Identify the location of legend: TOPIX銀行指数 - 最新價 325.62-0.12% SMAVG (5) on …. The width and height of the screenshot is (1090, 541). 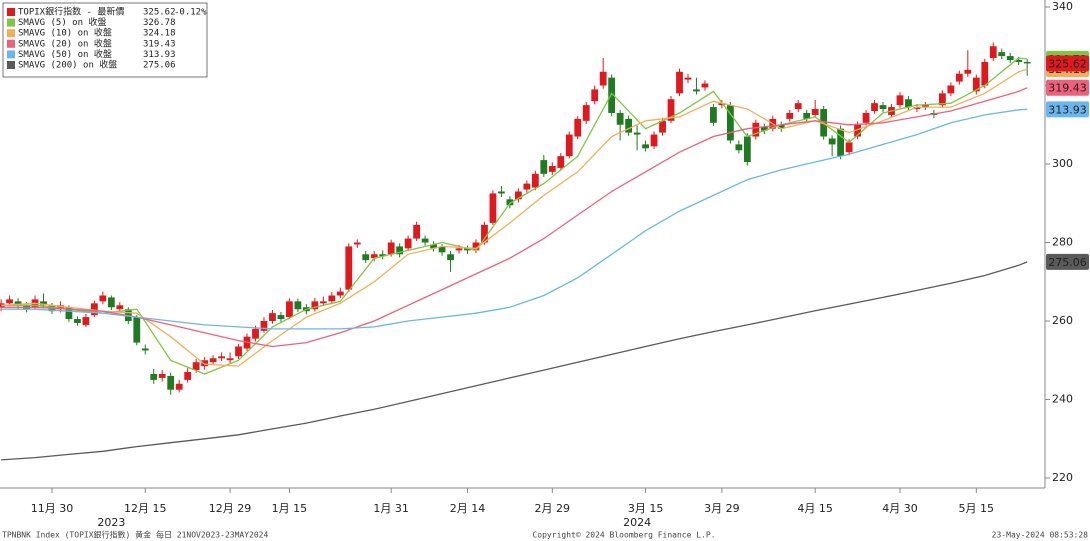
(105, 40).